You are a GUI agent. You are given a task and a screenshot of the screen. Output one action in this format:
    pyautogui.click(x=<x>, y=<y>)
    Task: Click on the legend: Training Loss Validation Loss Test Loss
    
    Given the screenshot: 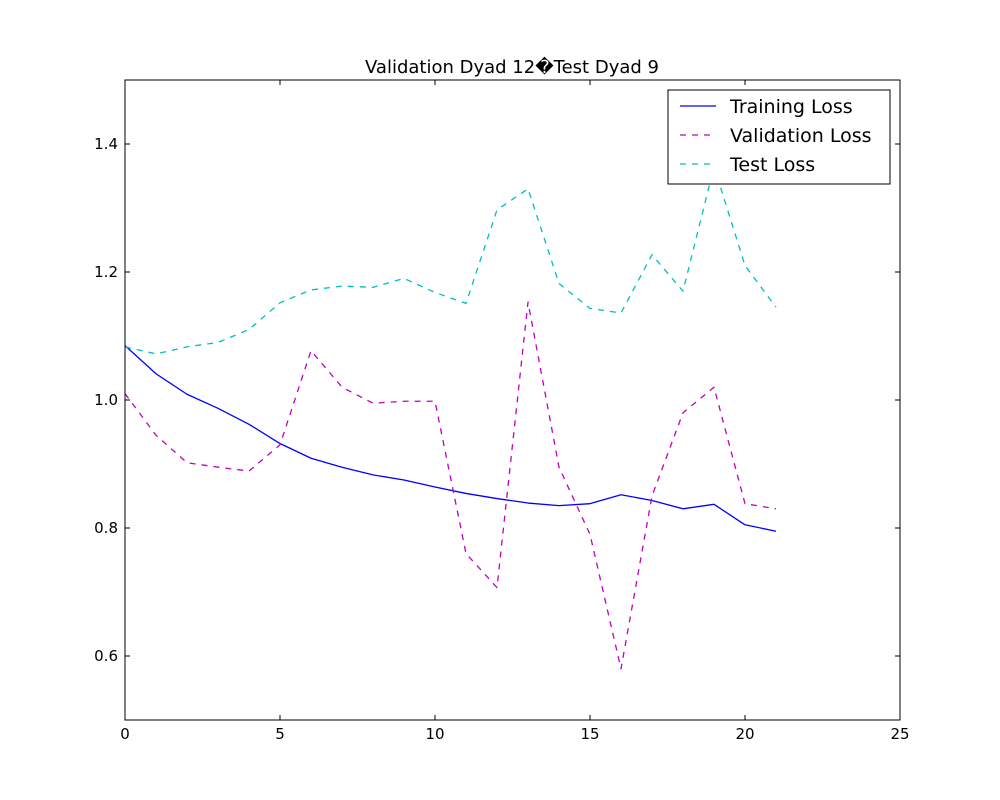 What is the action you would take?
    pyautogui.click(x=779, y=137)
    